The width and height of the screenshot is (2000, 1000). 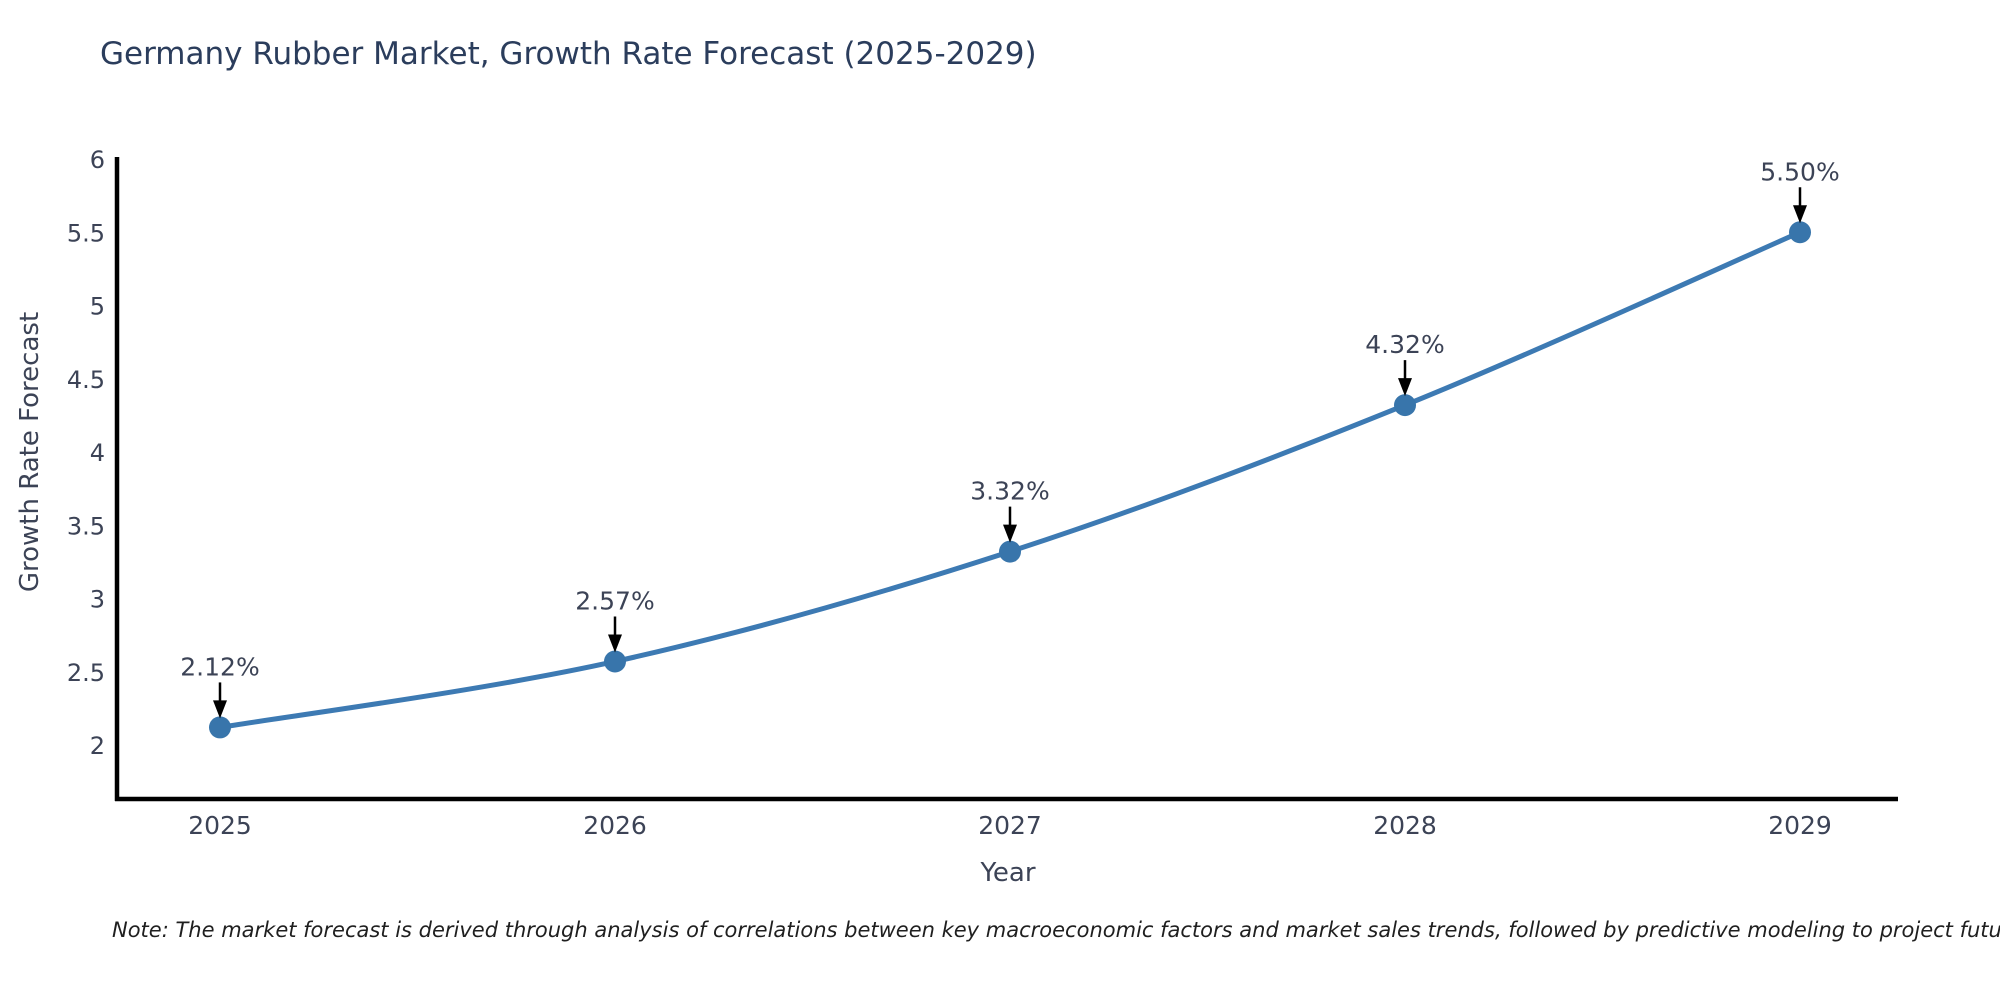 I want to click on y-tick-label: 2, so click(x=97, y=746).